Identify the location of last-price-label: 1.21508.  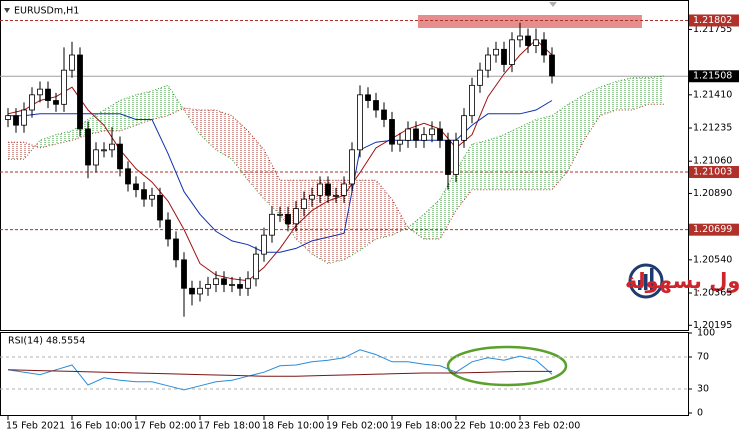
(712, 76).